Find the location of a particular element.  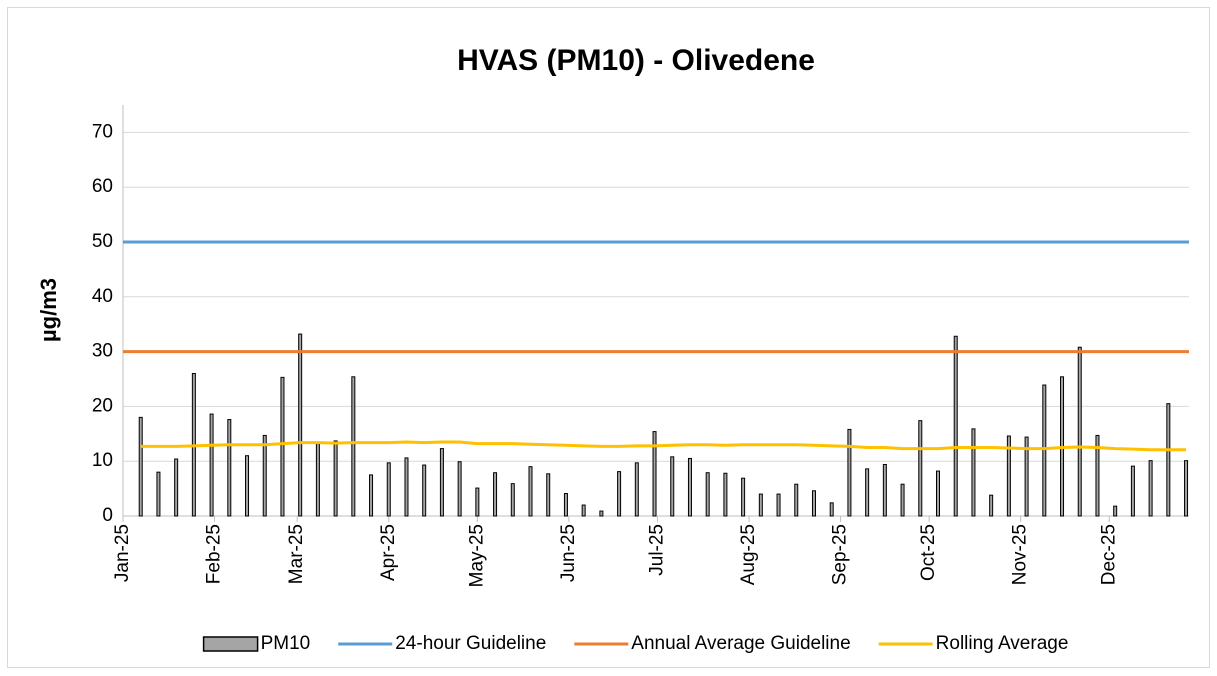

y-tick-label: 60 is located at coordinates (102, 186).